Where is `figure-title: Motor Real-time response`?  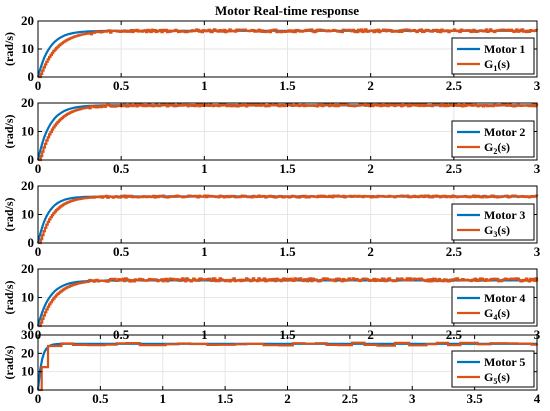
figure-title: Motor Real-time response is located at coordinates (287, 10).